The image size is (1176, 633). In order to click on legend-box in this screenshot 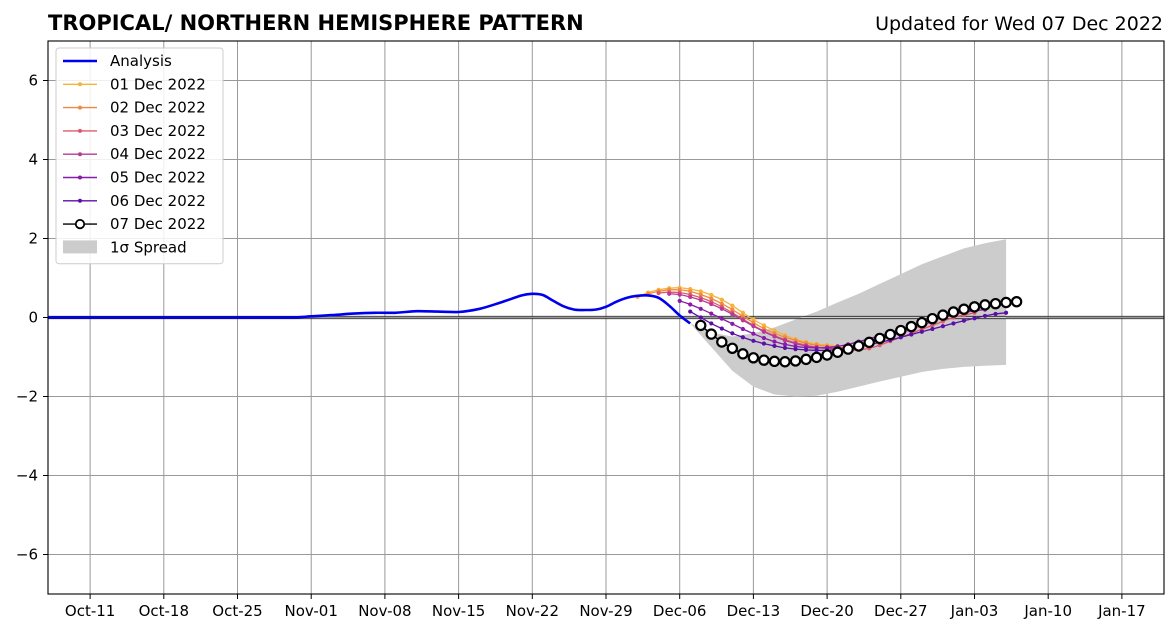, I will do `click(139, 156)`.